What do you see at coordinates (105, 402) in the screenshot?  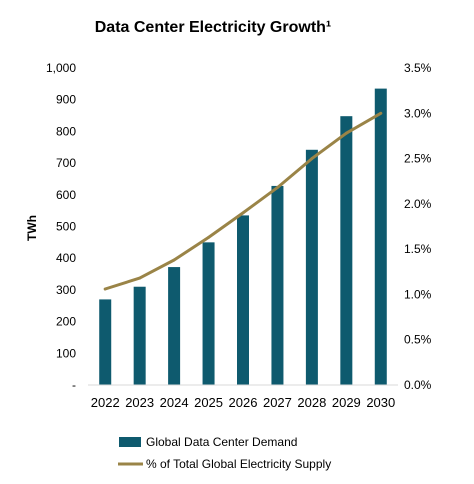 I see `x-tick-label: 2022` at bounding box center [105, 402].